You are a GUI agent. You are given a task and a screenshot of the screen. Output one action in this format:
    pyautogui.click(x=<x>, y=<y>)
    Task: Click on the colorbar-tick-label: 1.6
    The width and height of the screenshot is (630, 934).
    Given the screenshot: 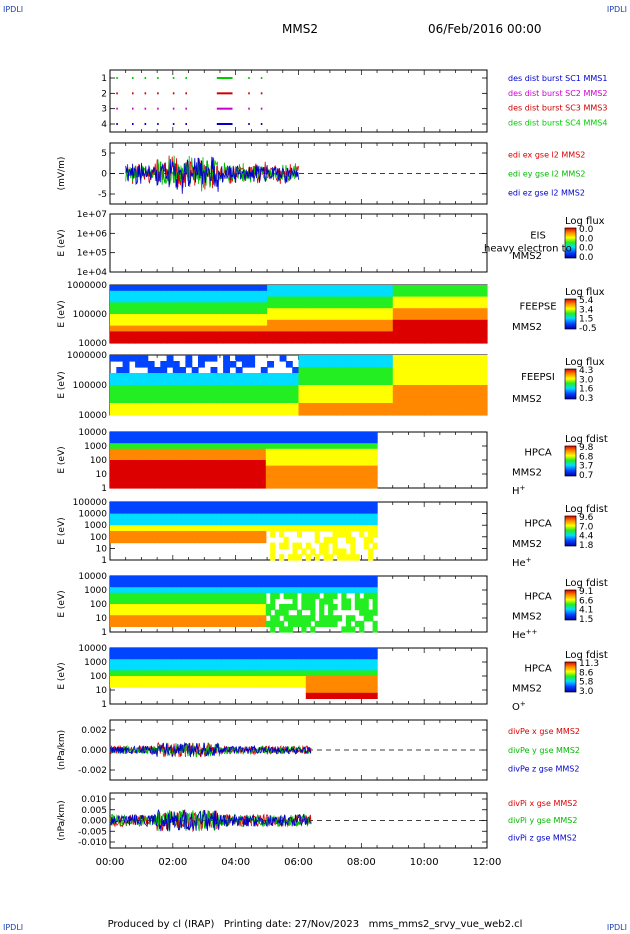 What is the action you would take?
    pyautogui.click(x=586, y=390)
    